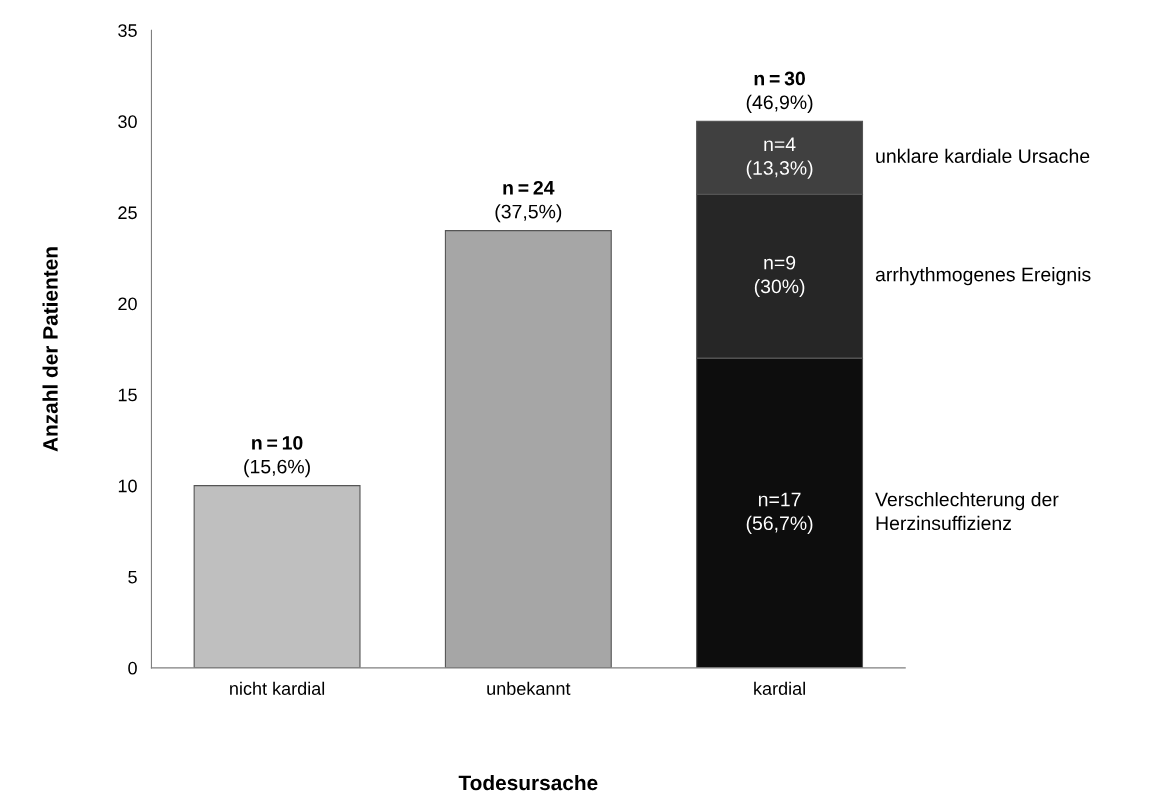 This screenshot has width=1165, height=796. Describe the element at coordinates (277, 456) in the screenshot. I see `total-label: n=10 (15,6%)` at that location.